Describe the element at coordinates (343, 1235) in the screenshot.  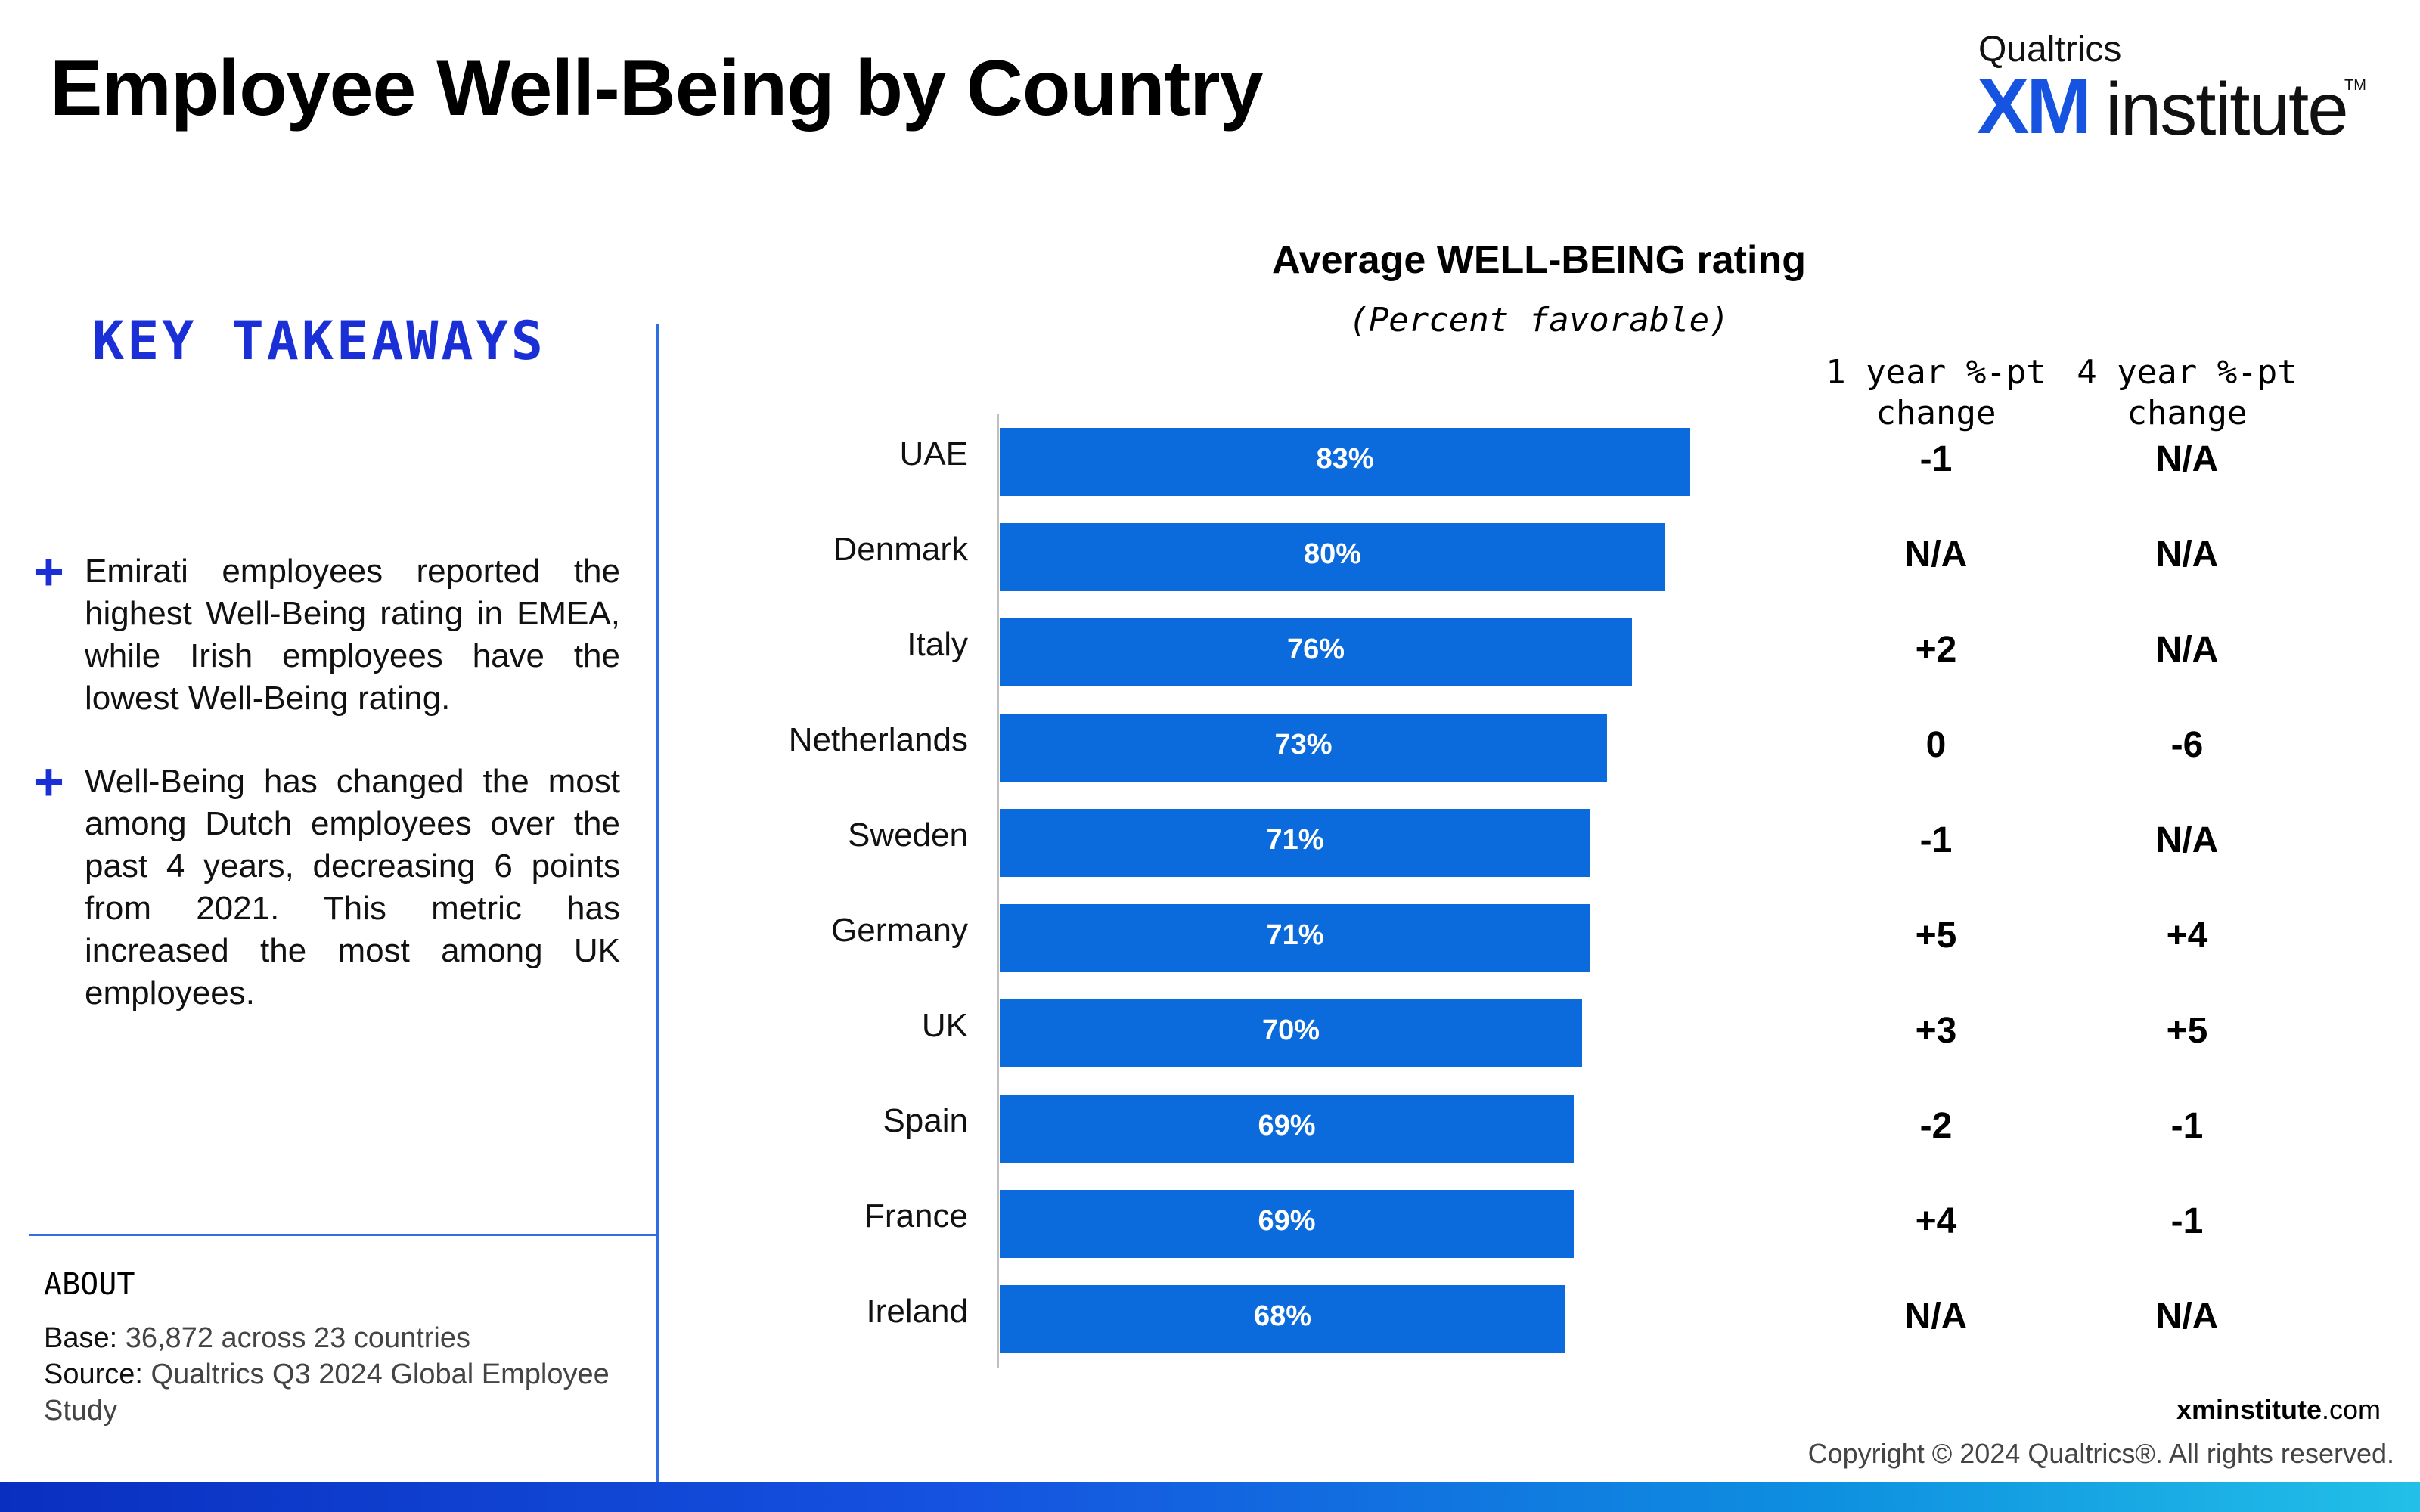
I see `divider-horizontal` at that location.